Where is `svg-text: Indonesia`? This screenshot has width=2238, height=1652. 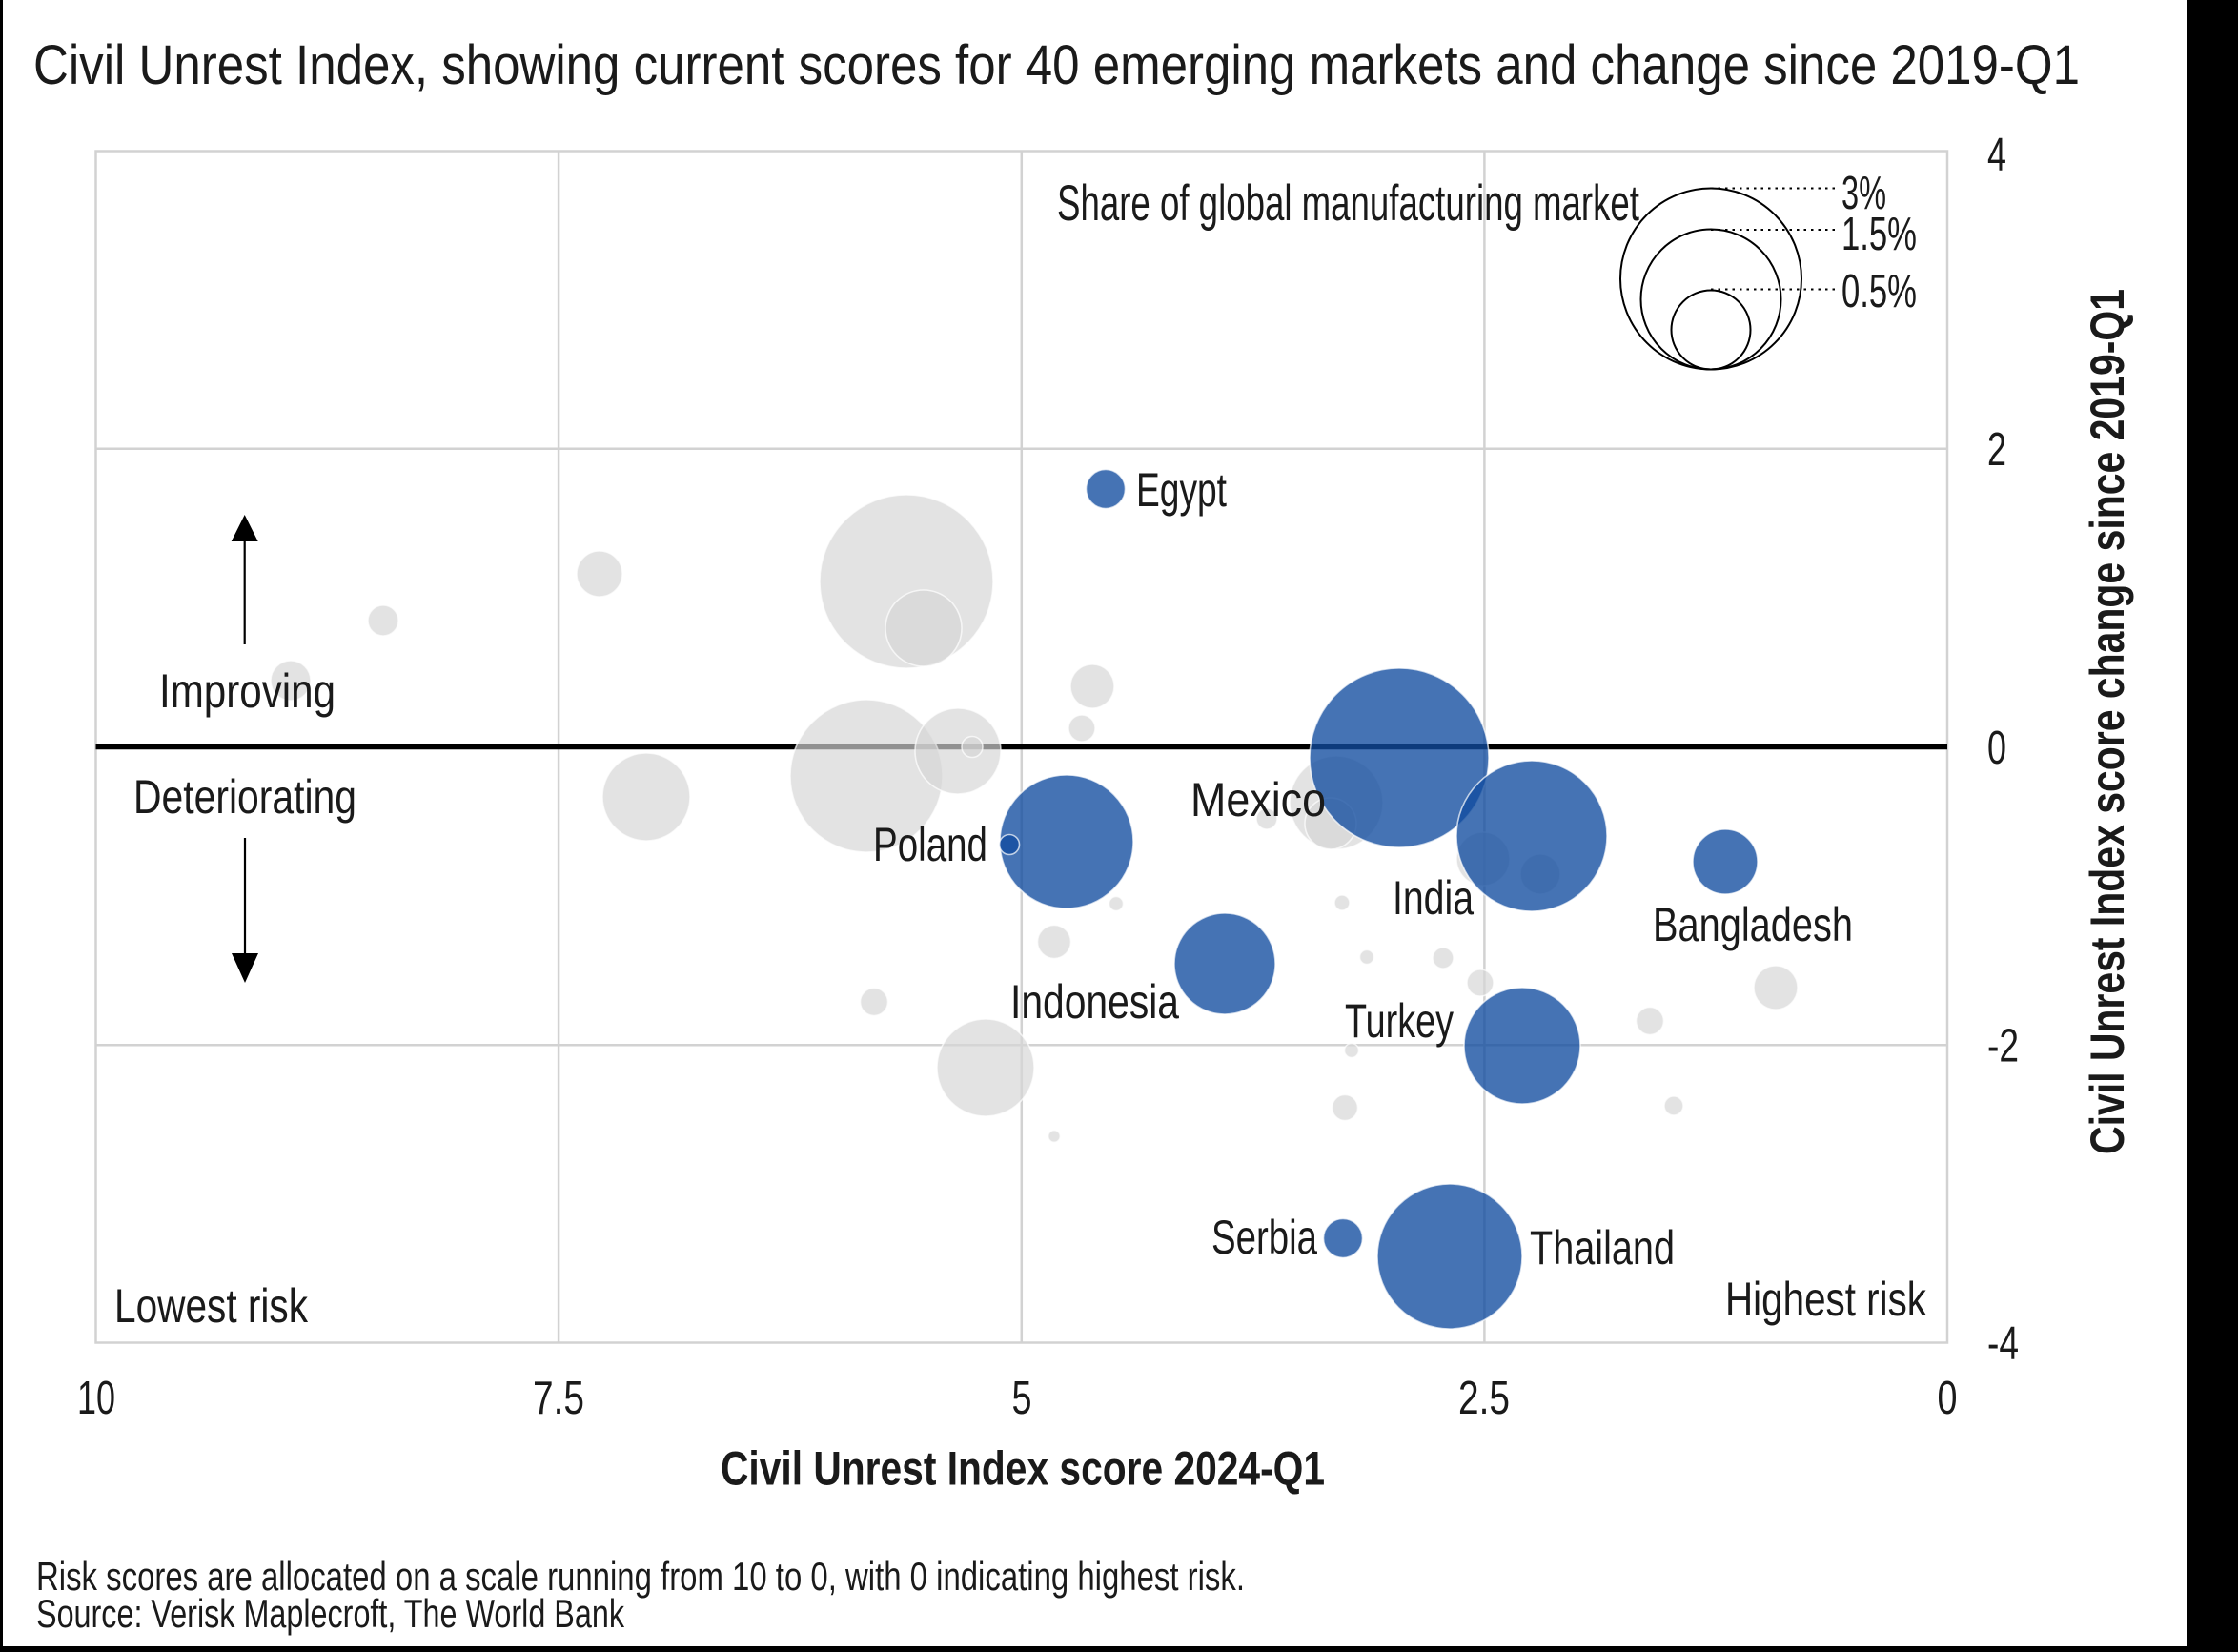
svg-text: Indonesia is located at coordinates (1094, 1002).